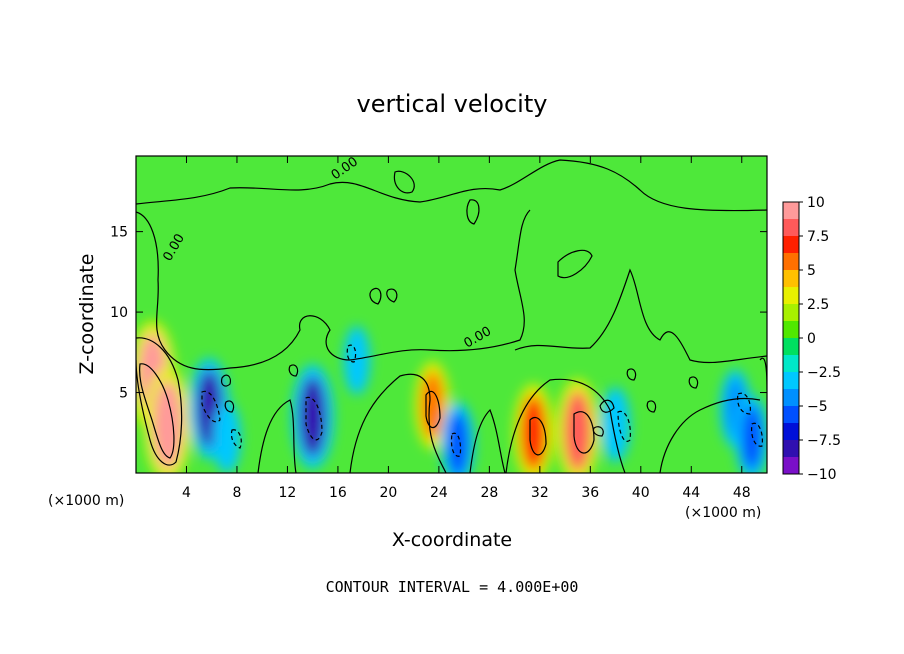 The image size is (904, 654). What do you see at coordinates (388, 493) in the screenshot?
I see `x-tick-label: 20` at bounding box center [388, 493].